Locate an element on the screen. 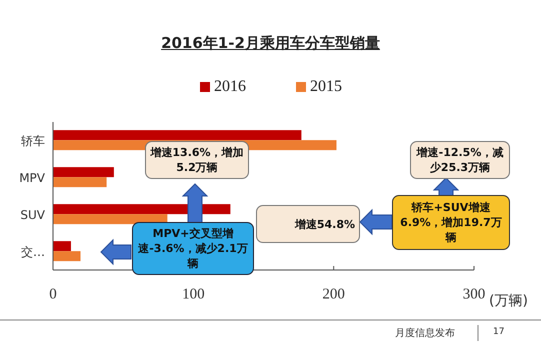 Image resolution: width=541 pixels, height=353 pixels. callout-box: MPV+交叉型增速-3.6%，减少2.1万辆 is located at coordinates (193, 248).